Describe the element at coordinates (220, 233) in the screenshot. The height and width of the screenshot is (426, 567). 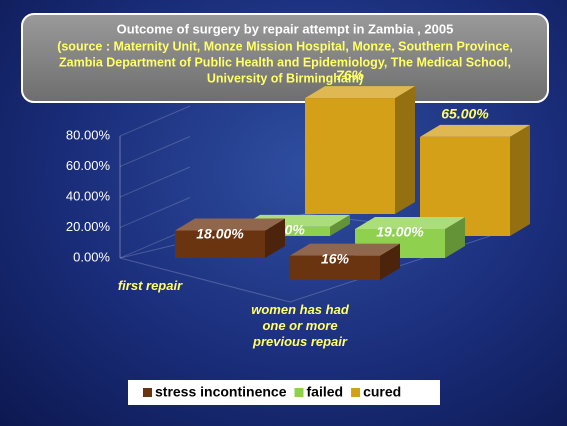
I see `data-label: 18.00%` at that location.